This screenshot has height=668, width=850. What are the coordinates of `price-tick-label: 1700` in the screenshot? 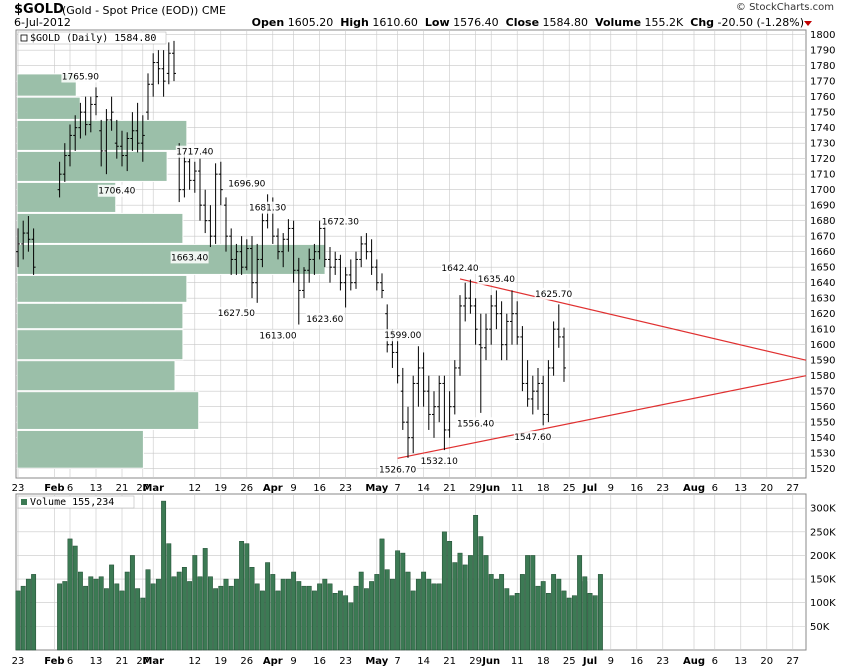 It's located at (822, 190).